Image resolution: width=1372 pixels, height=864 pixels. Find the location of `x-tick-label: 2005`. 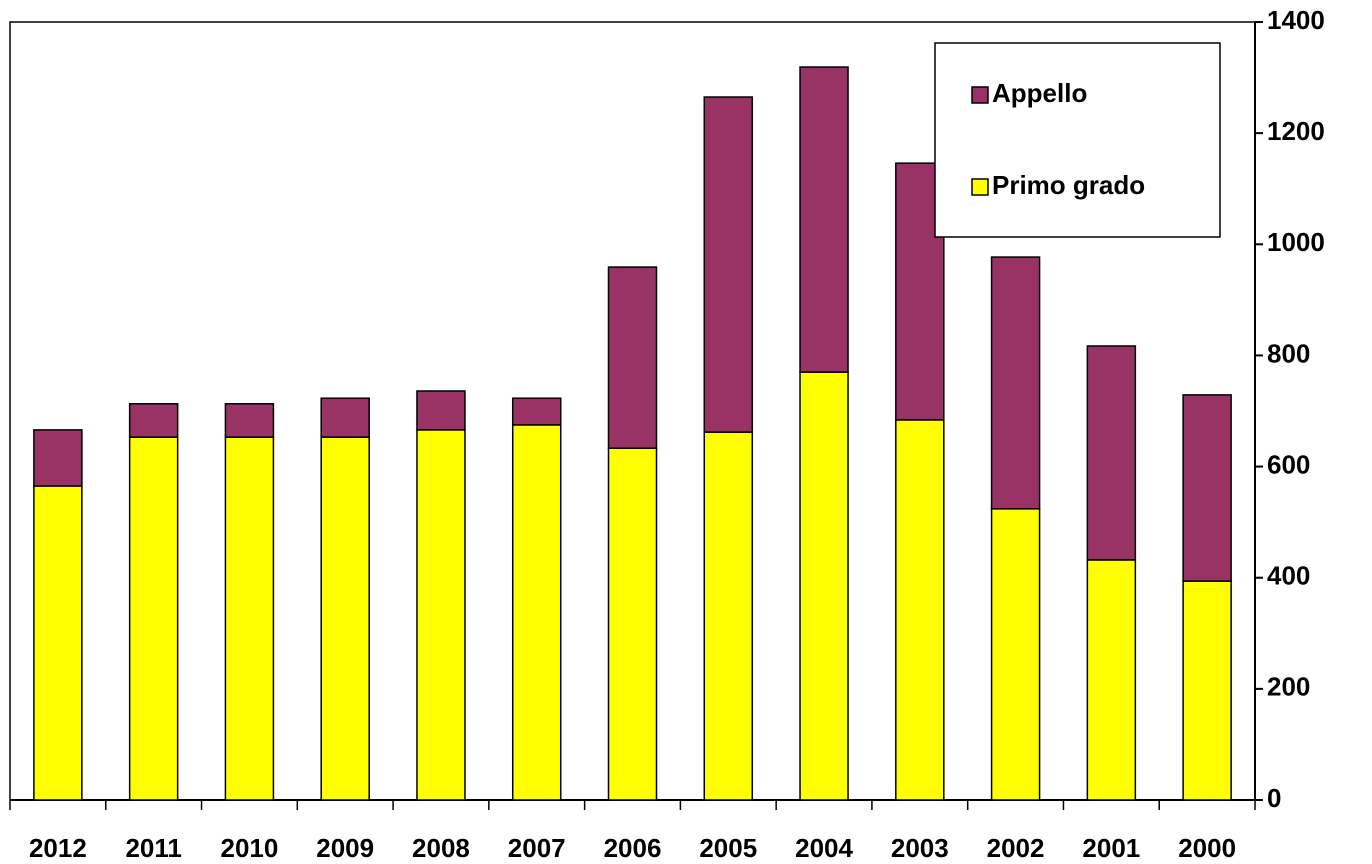

x-tick-label: 2005 is located at coordinates (728, 848).